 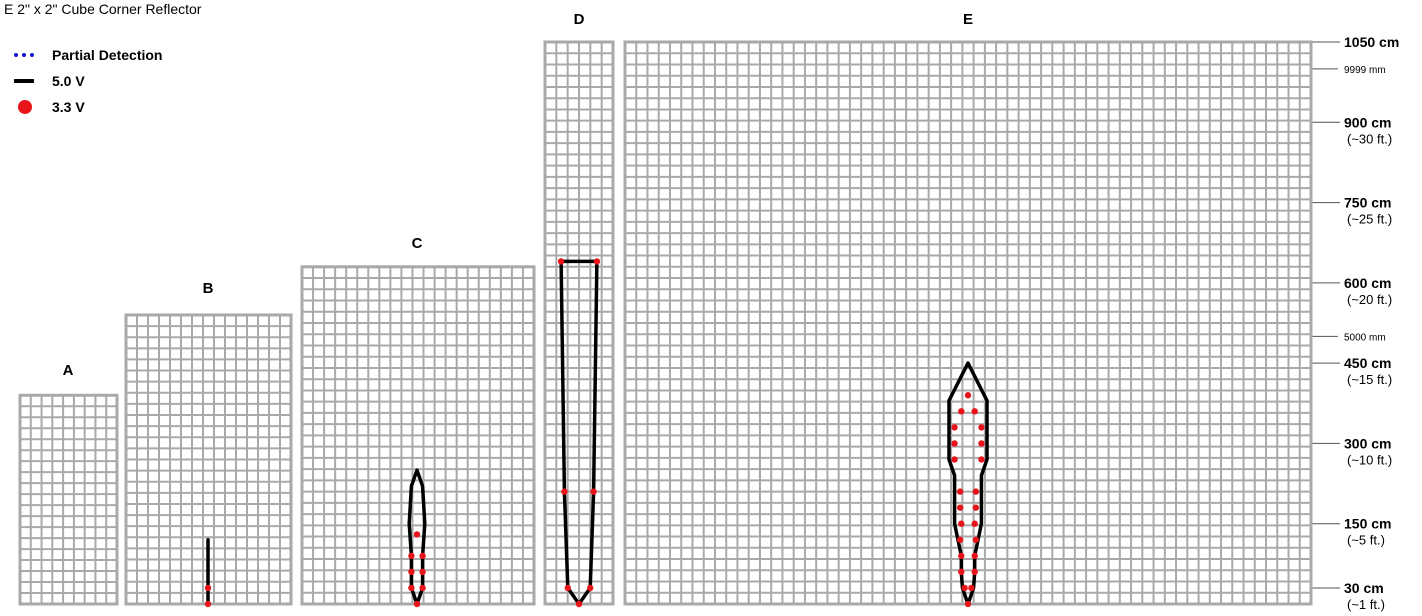 I want to click on solid-line-icon, so click(x=25, y=81).